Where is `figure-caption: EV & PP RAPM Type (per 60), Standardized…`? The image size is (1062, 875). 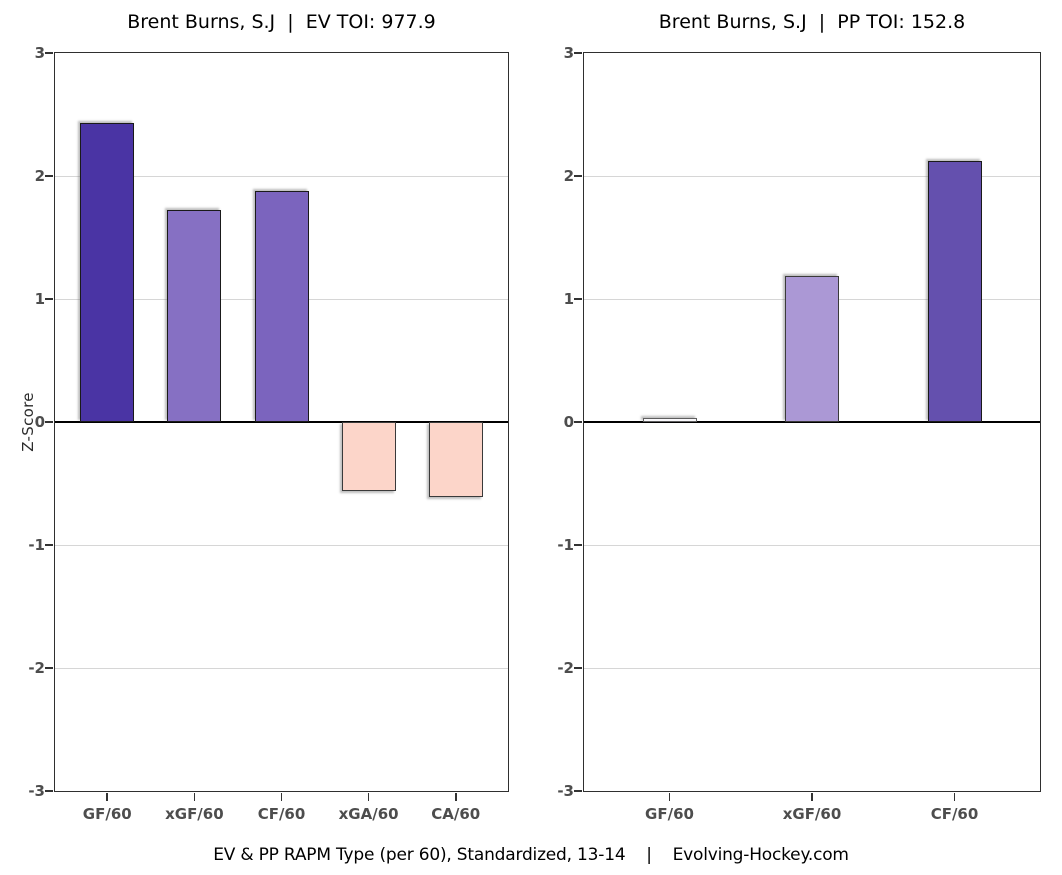
figure-caption: EV & PP RAPM Type (per 60), Standardized… is located at coordinates (531, 855).